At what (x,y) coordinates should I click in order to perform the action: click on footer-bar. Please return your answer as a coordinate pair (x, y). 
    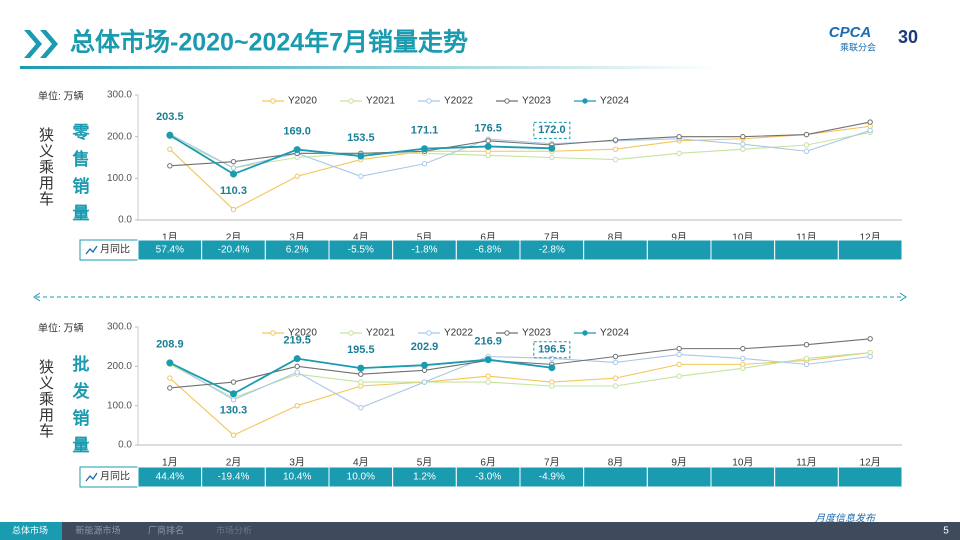
    Looking at the image, I should click on (480, 531).